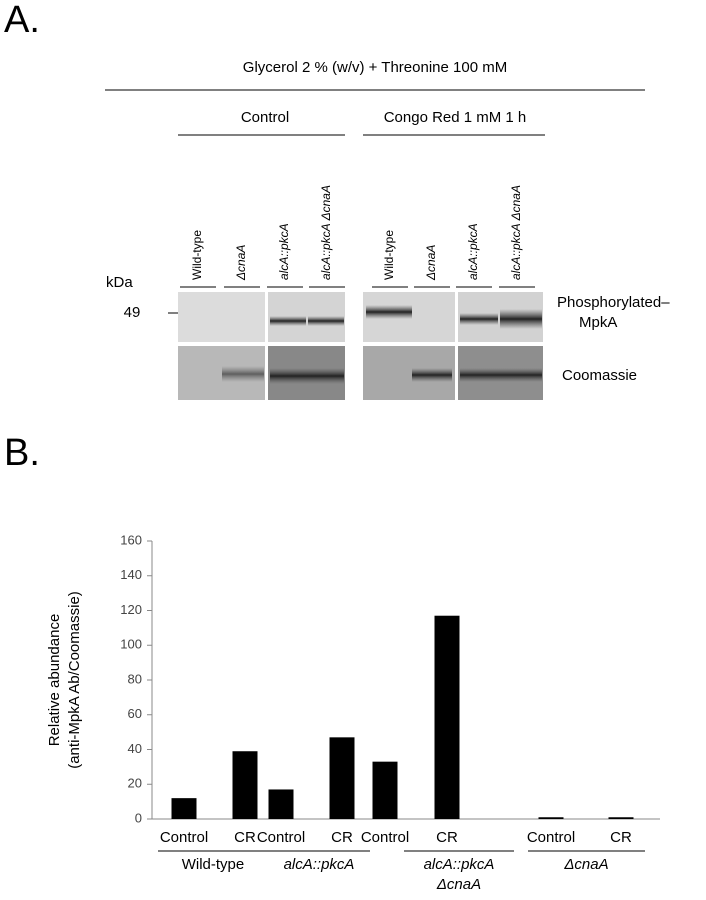  What do you see at coordinates (135, 678) in the screenshot?
I see `y-tick-label: 80` at bounding box center [135, 678].